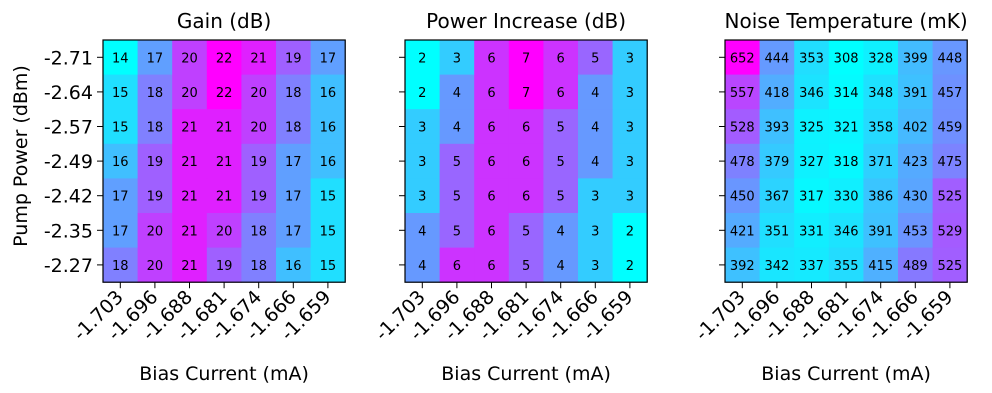 Image resolution: width=992 pixels, height=393 pixels. Describe the element at coordinates (811, 231) in the screenshot. I see `cell-value-label: 331` at that location.